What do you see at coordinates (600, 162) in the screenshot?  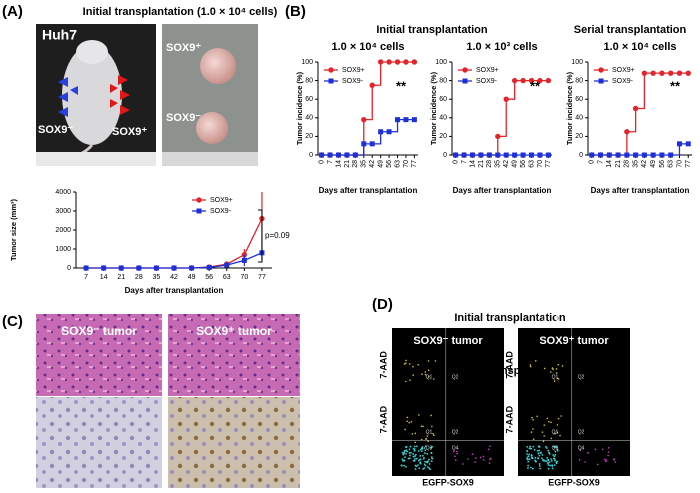 I see `x-tick-label: 7` at bounding box center [600, 162].